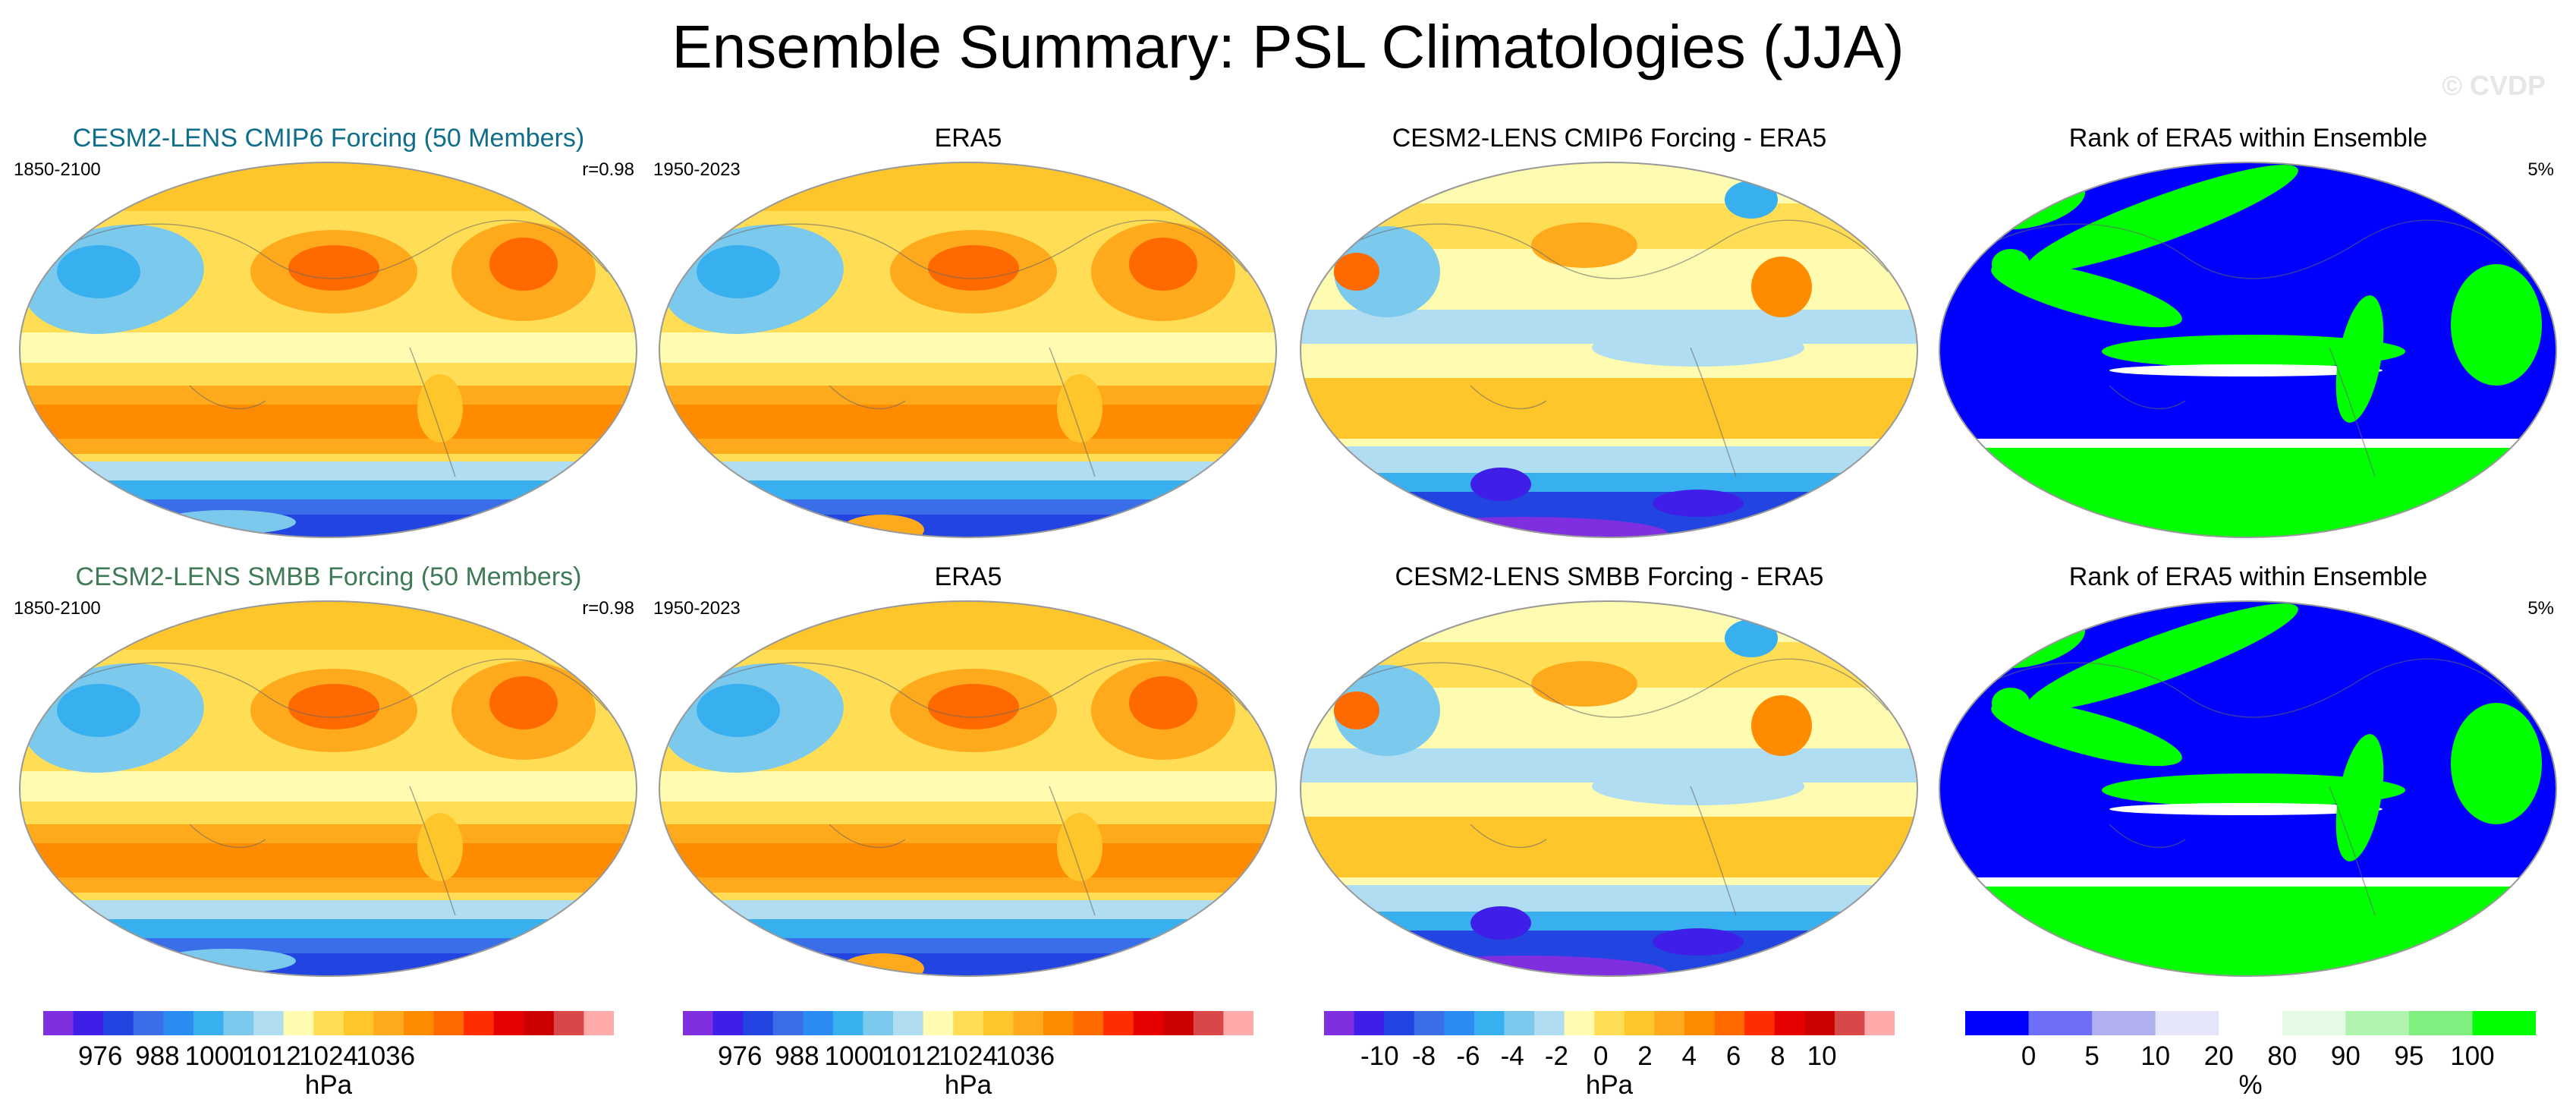 Image resolution: width=2576 pixels, height=1115 pixels. I want to click on model-map, so click(328, 350).